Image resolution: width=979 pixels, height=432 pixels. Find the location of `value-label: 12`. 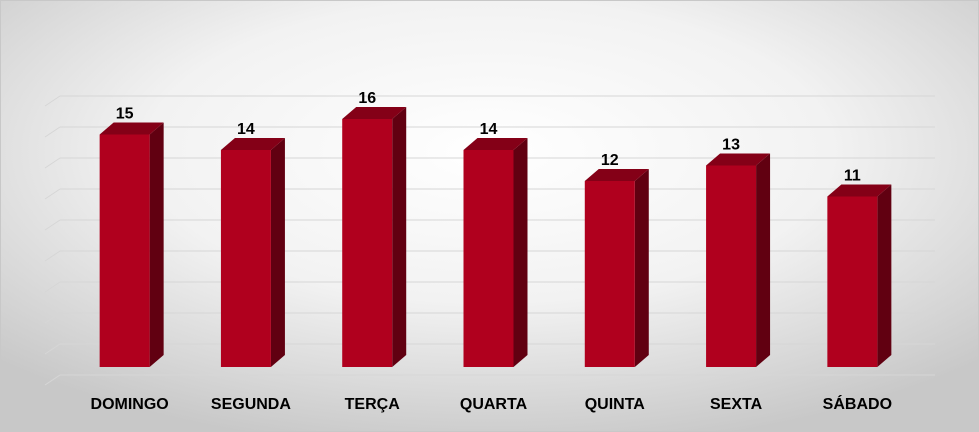

value-label: 12 is located at coordinates (610, 160).